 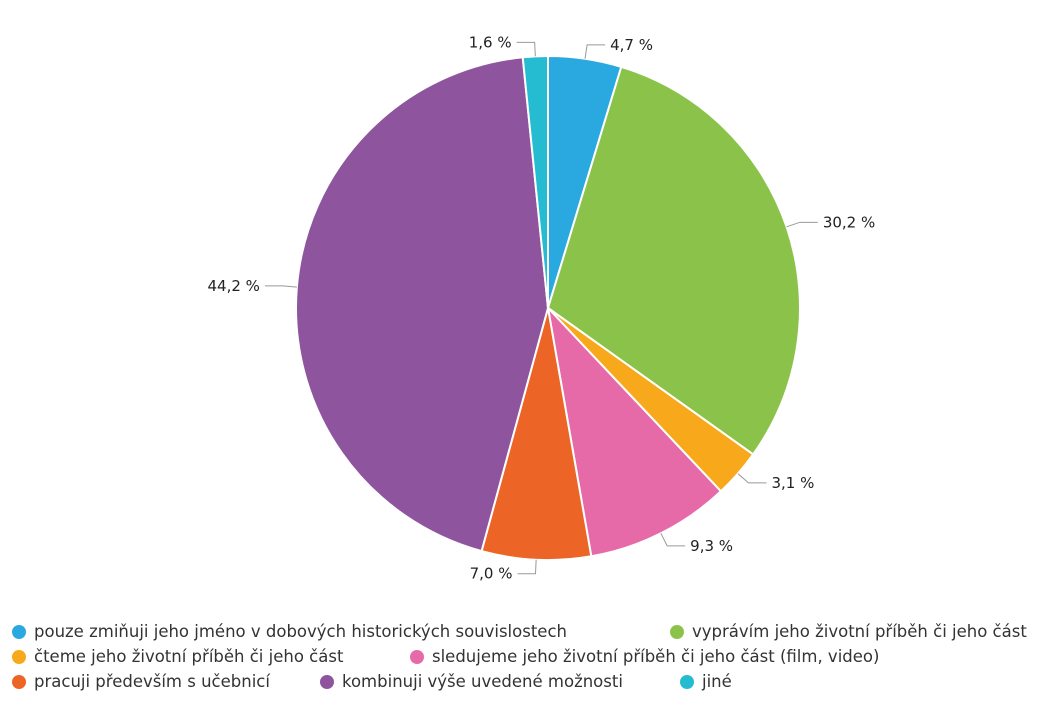 I want to click on legend-item-2: čteme jeho životní příběh či jeho část, so click(x=177, y=656).